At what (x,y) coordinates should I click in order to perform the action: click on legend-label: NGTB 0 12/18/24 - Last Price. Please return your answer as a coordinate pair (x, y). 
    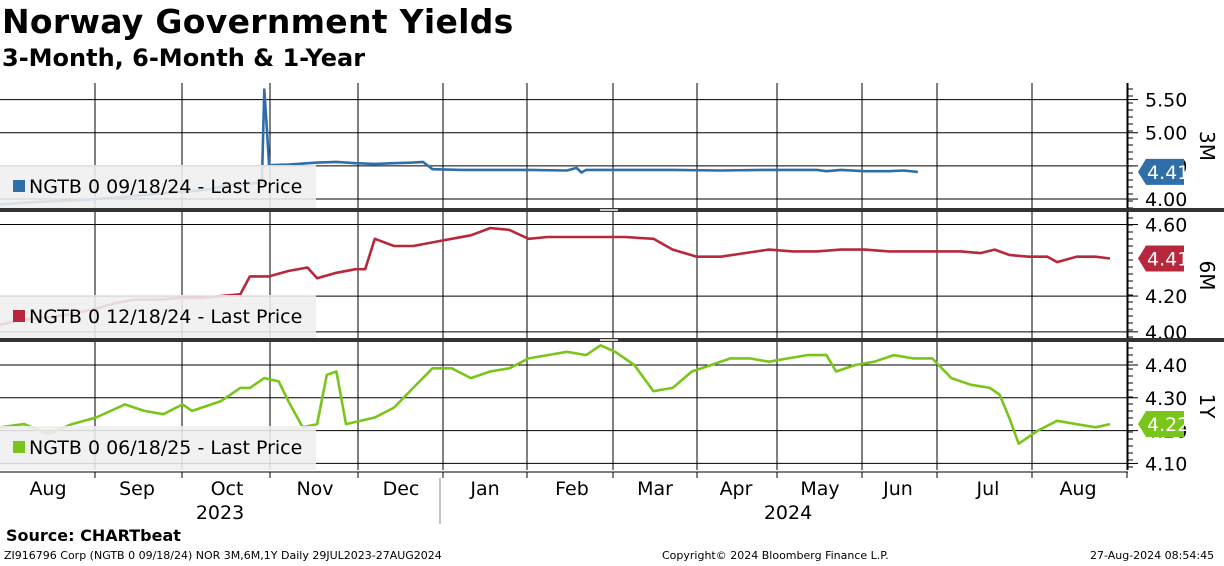
    Looking at the image, I should click on (165, 317).